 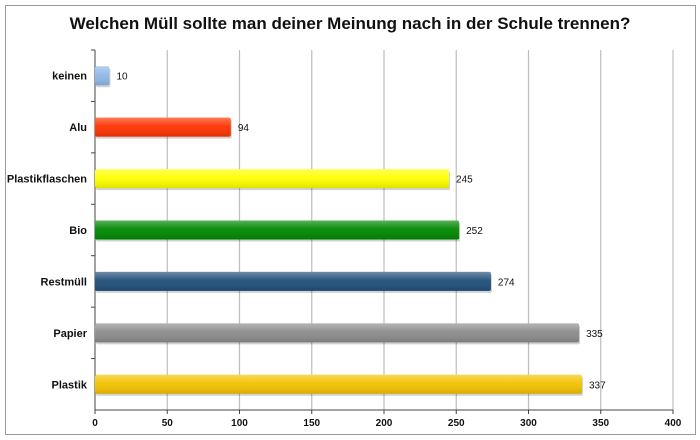 I want to click on category-label: Restmüll, so click(x=64, y=282).